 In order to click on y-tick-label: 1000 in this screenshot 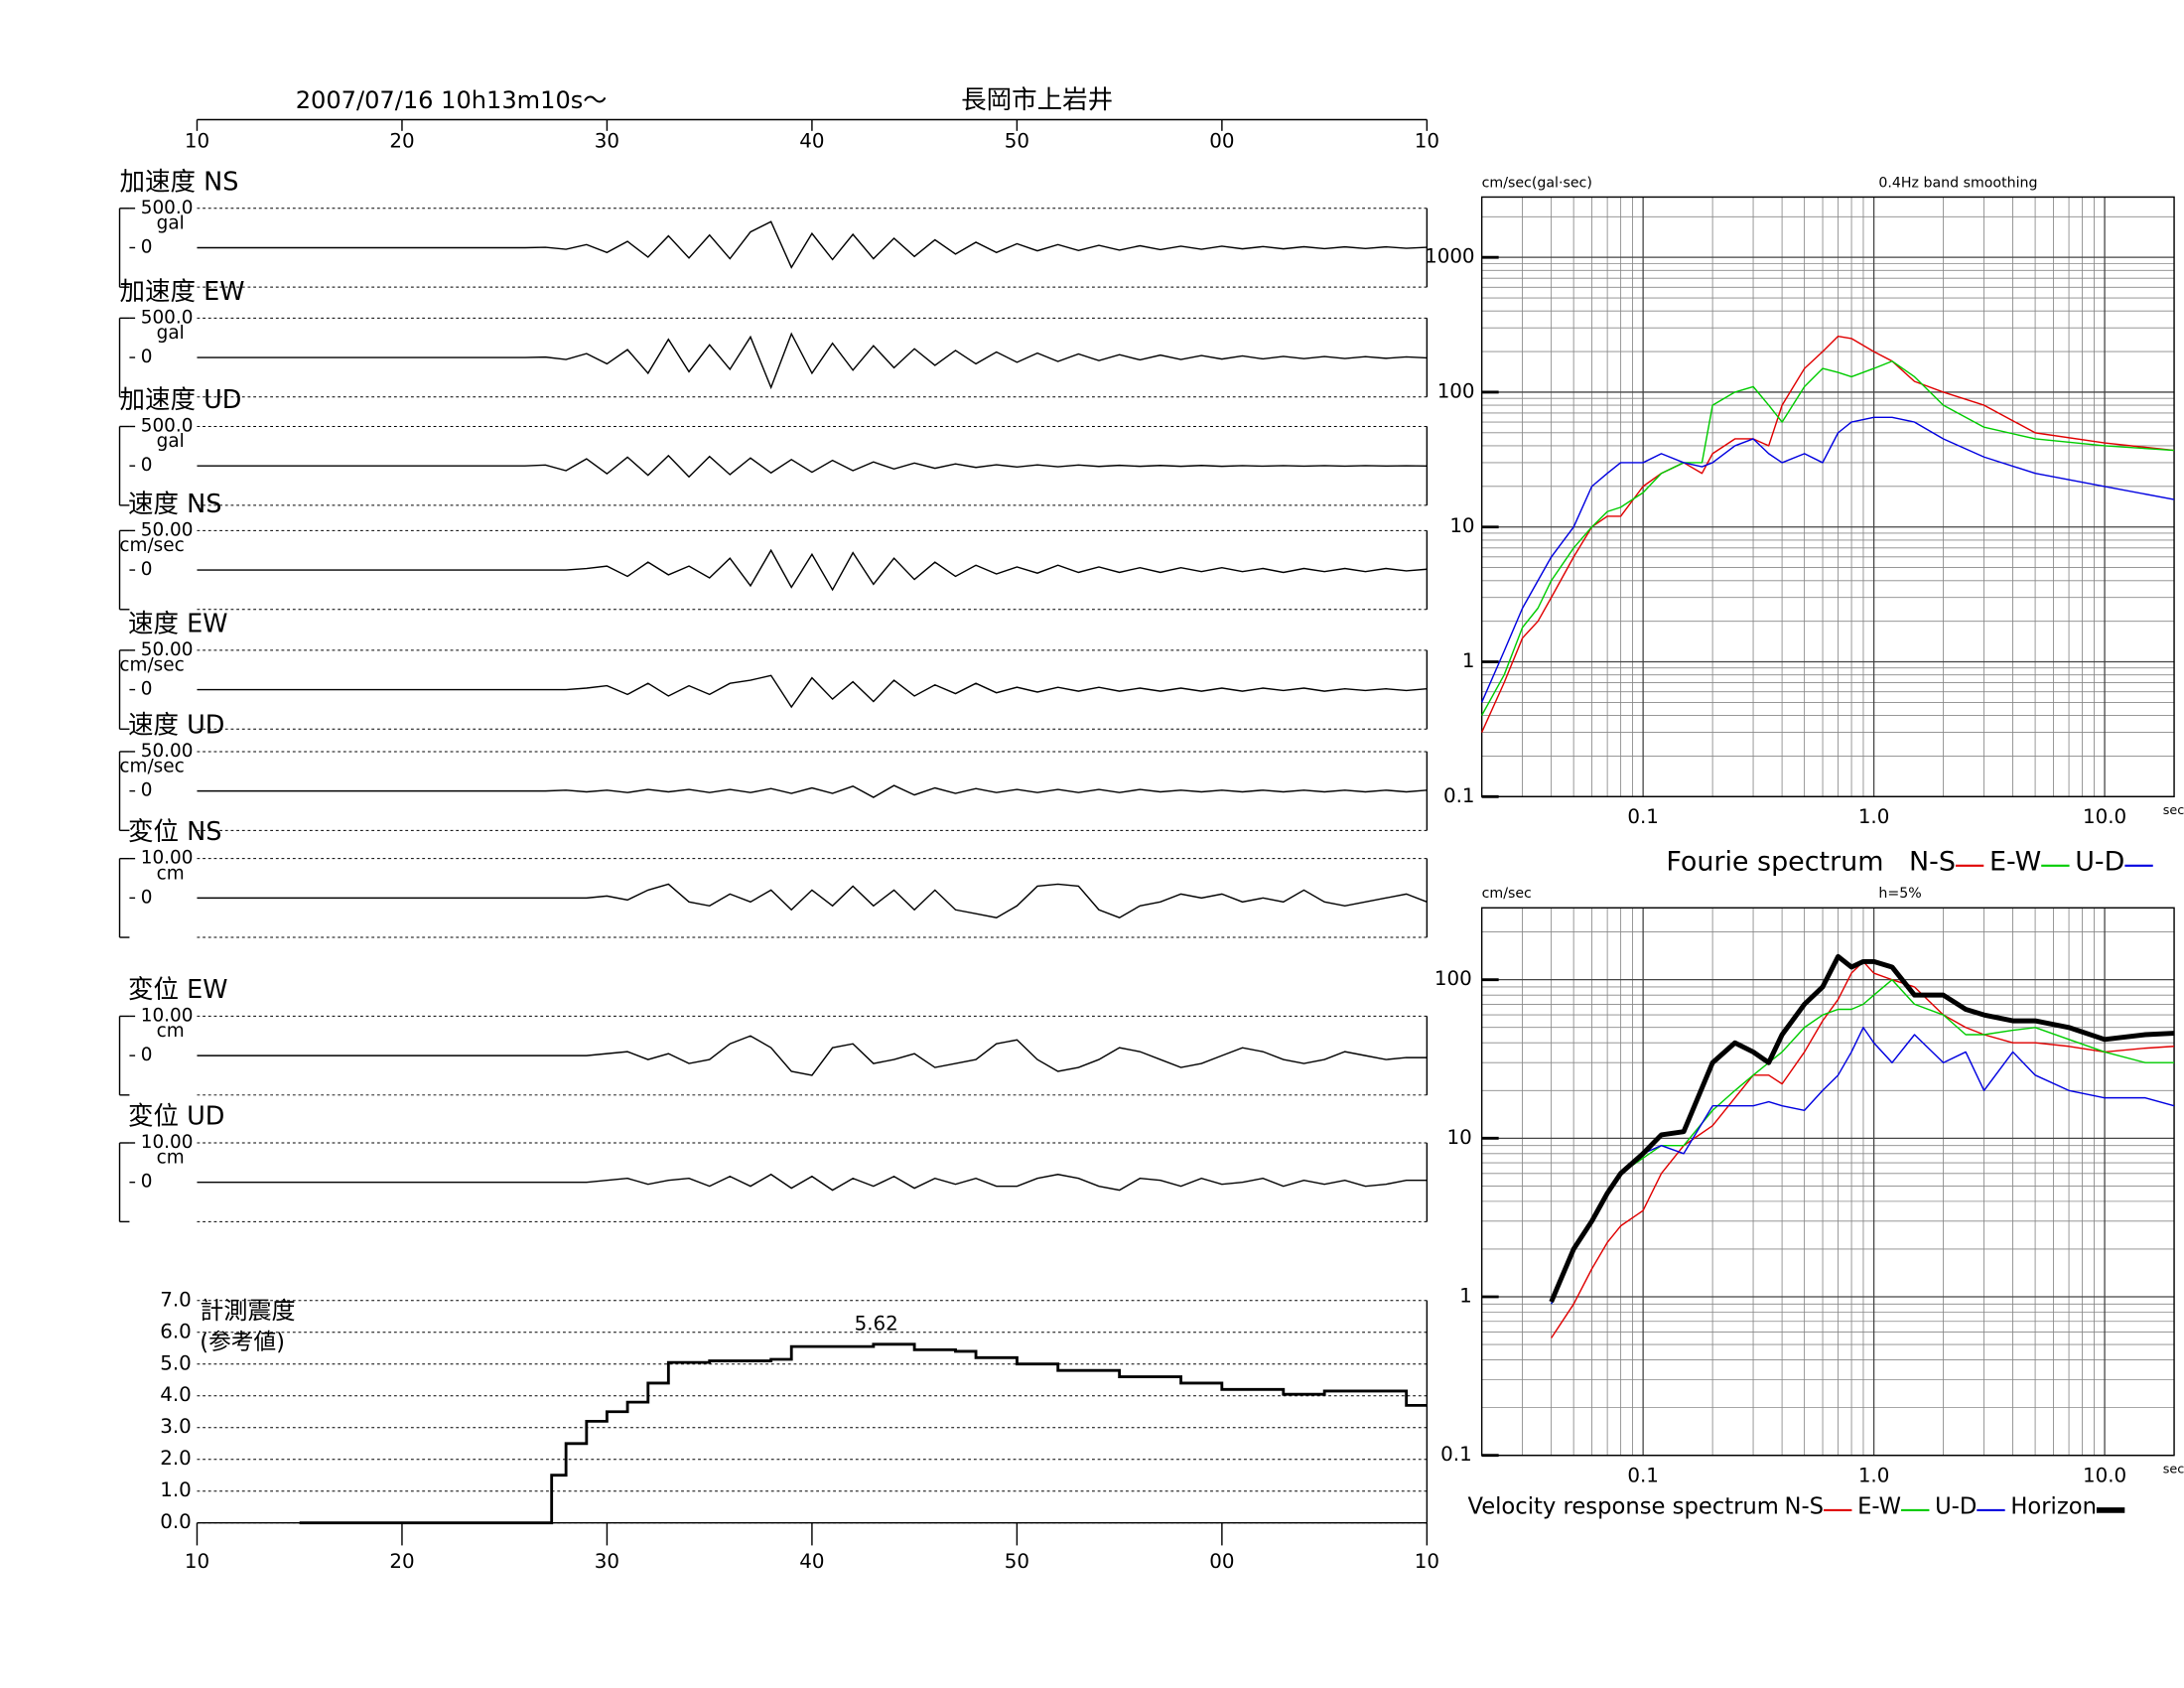, I will do `click(1449, 256)`.